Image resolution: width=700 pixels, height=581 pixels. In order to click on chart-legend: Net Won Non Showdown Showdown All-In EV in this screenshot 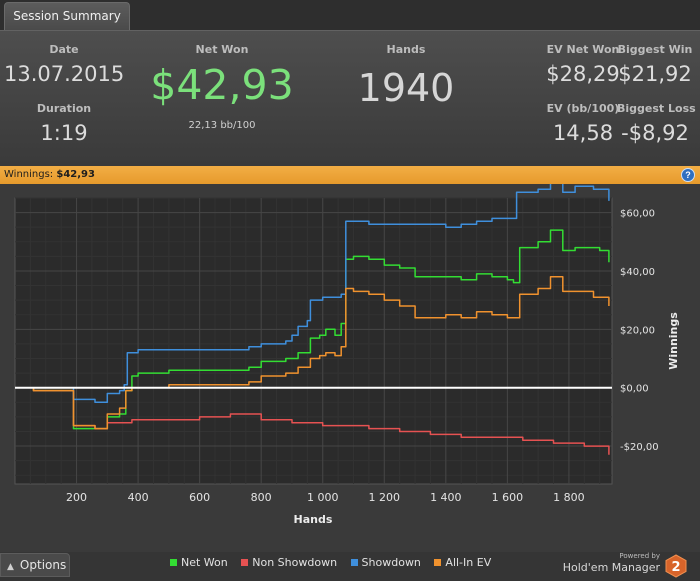, I will do `click(335, 562)`.